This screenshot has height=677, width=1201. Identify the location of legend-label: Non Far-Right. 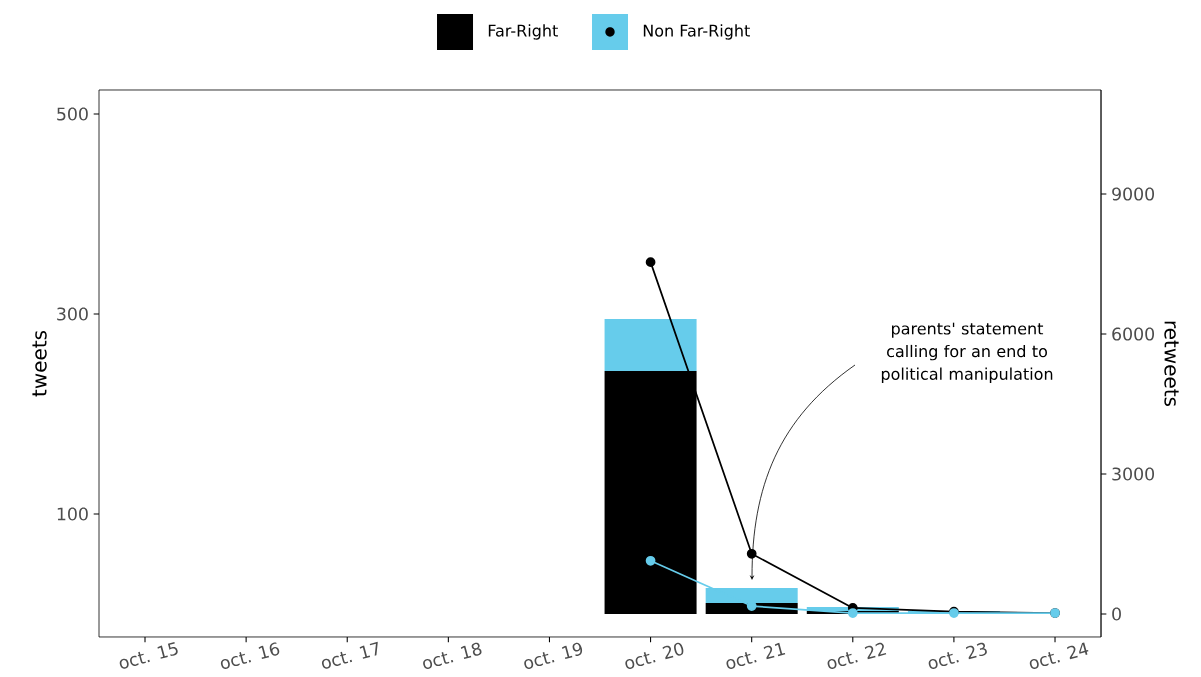
(696, 32).